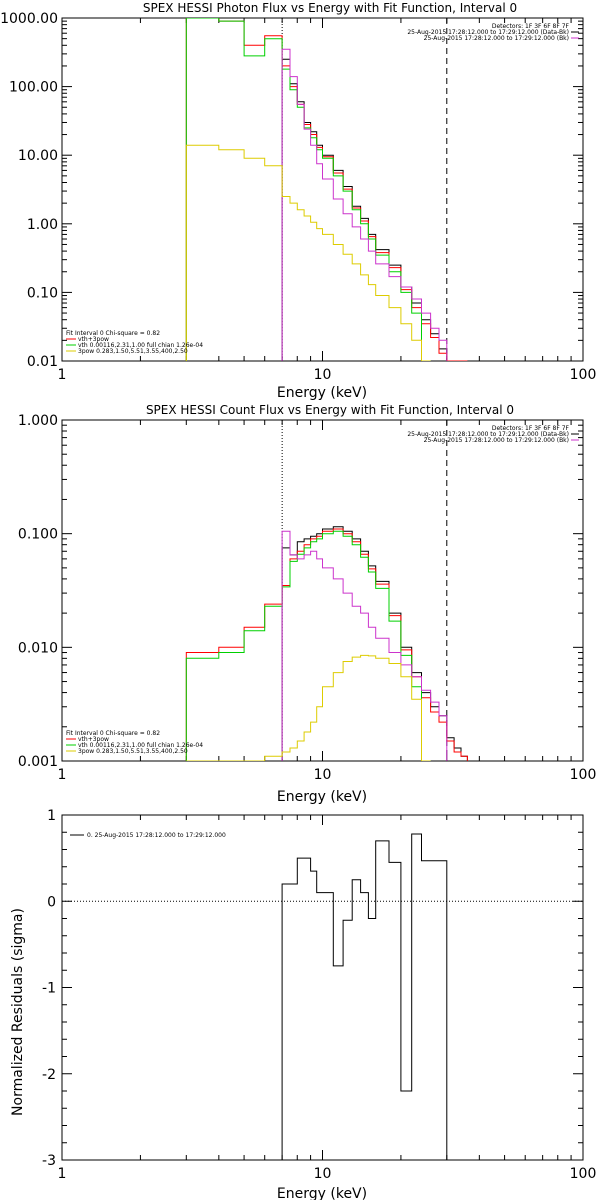 This screenshot has width=600, height=1200. I want to click on residuals-y-tick-label: 1, so click(51, 816).